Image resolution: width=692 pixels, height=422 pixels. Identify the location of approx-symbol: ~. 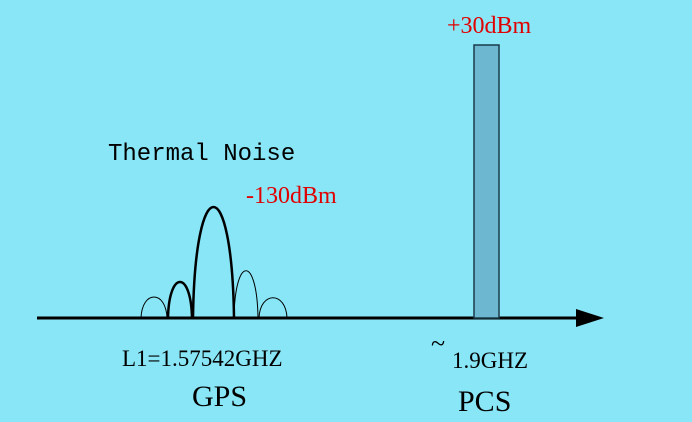
(438, 343).